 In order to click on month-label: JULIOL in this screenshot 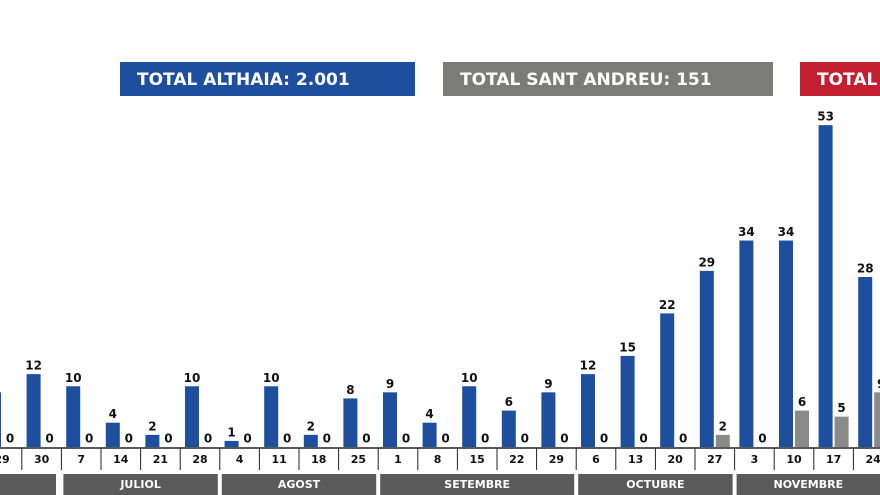, I will do `click(140, 484)`.